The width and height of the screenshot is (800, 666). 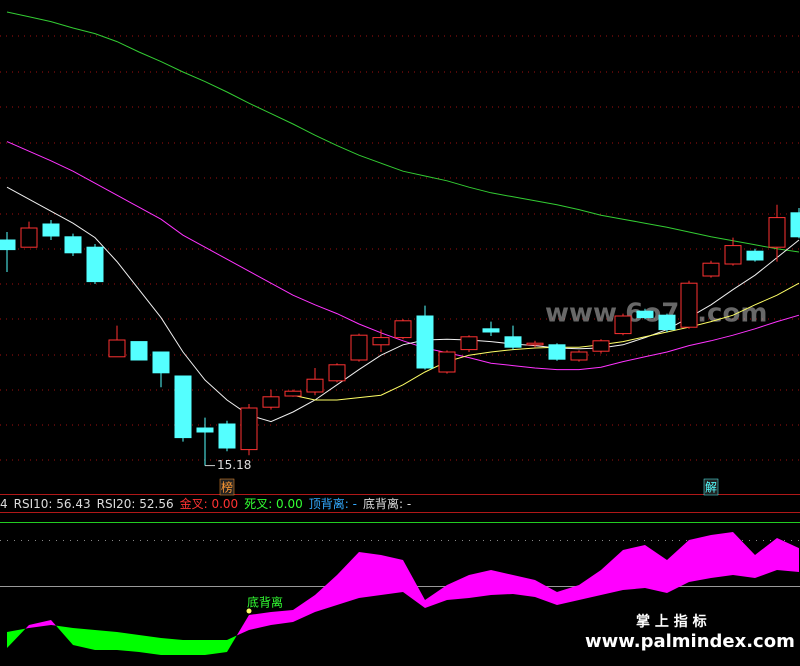 What do you see at coordinates (546, 341) in the screenshot?
I see `moving-average` at bounding box center [546, 341].